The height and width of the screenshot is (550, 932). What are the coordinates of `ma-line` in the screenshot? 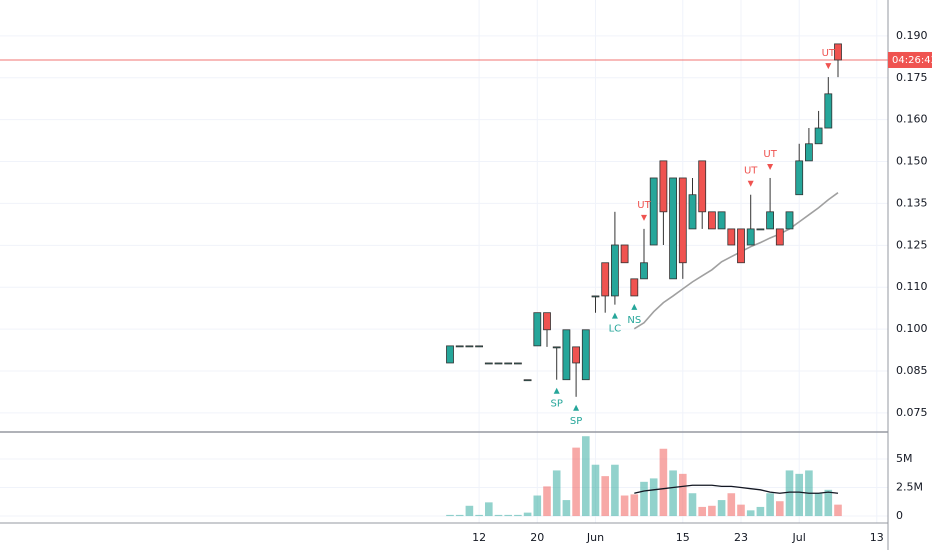 It's located at (736, 261).